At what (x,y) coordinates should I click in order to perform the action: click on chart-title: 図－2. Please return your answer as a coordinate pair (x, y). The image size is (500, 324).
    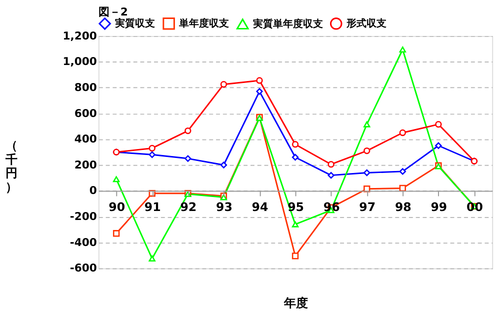
    Looking at the image, I should click on (113, 11).